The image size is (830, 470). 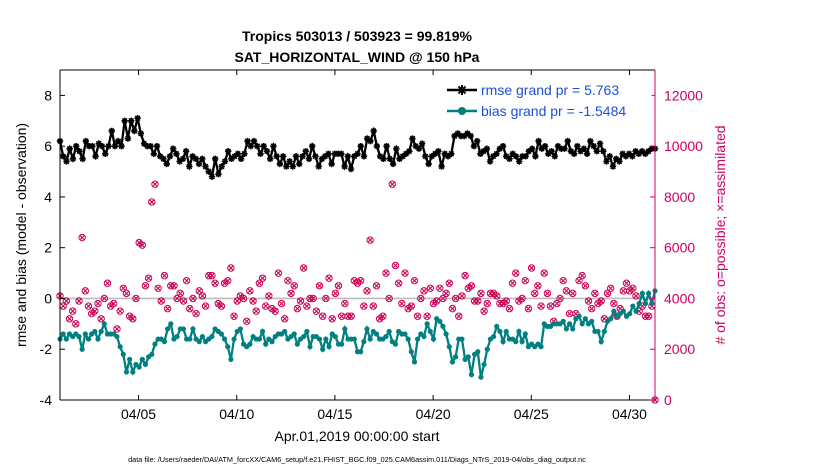 I want to click on x-tick-label: 04/05, so click(x=138, y=414).